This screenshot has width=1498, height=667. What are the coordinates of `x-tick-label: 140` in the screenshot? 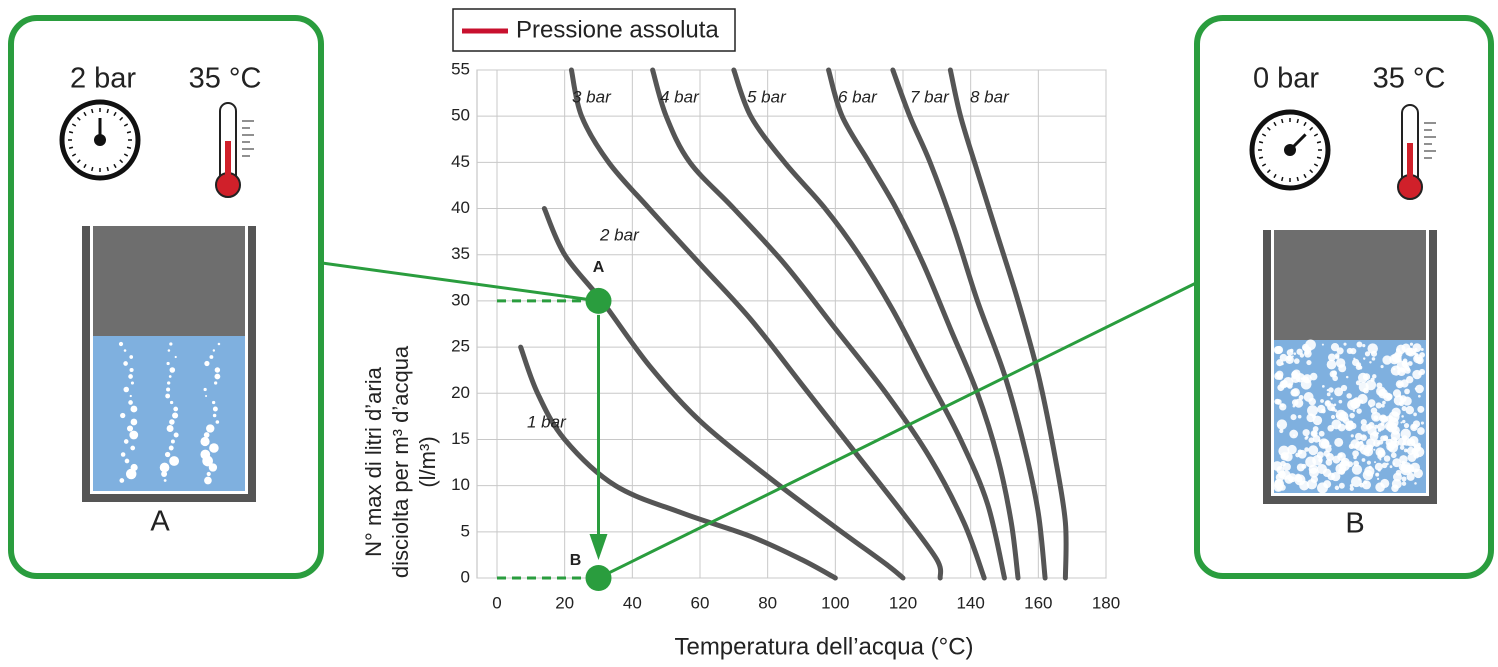 It's located at (970, 602).